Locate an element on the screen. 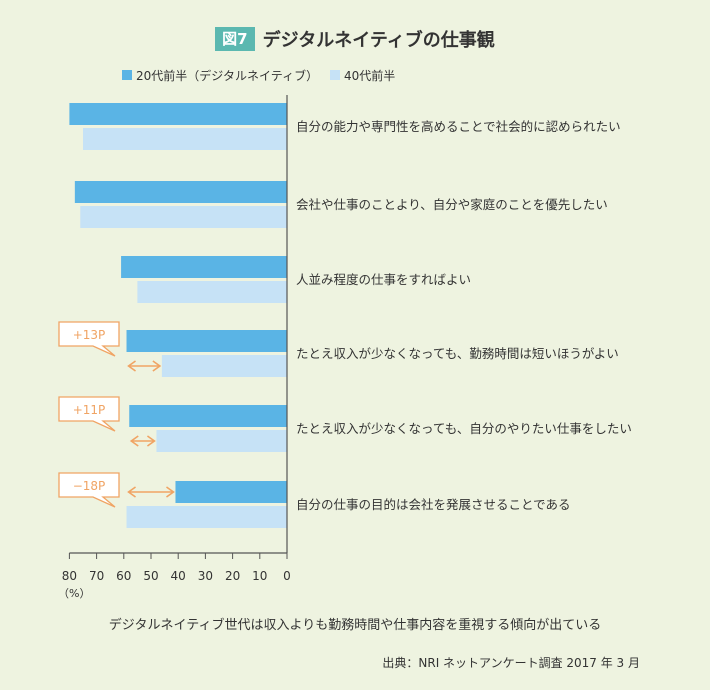 Image resolution: width=710 pixels, height=690 pixels. bar-s1-c4 is located at coordinates (221, 441).